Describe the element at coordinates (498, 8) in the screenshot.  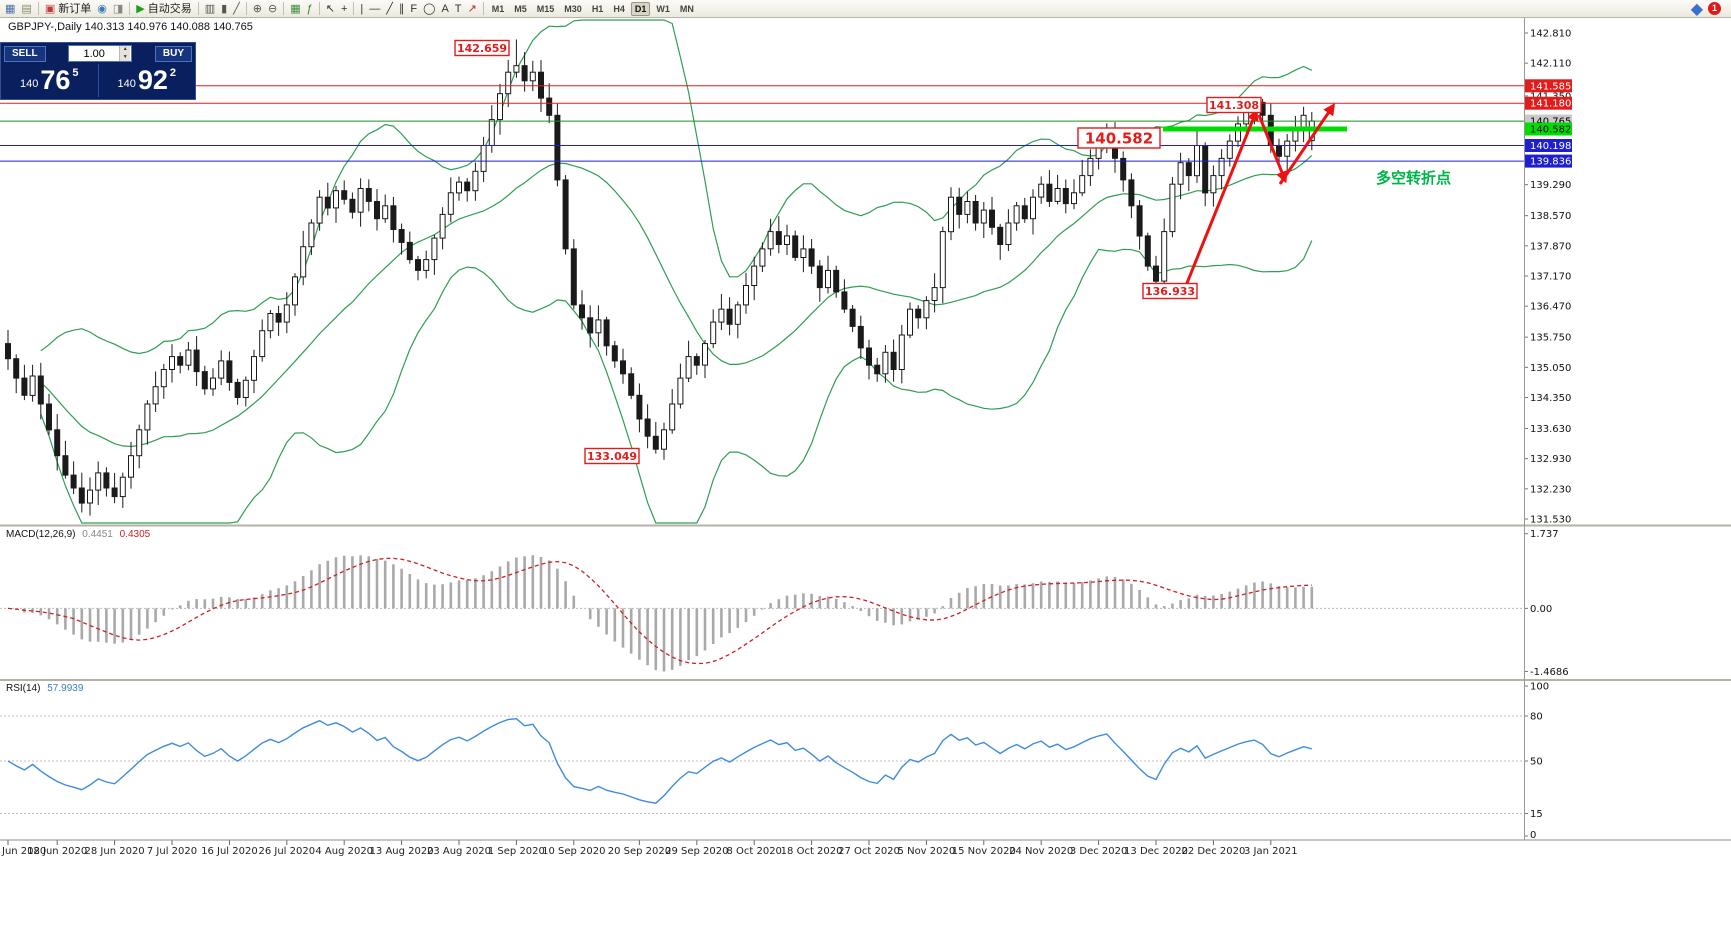
I see `timeframe-m1: M1` at that location.